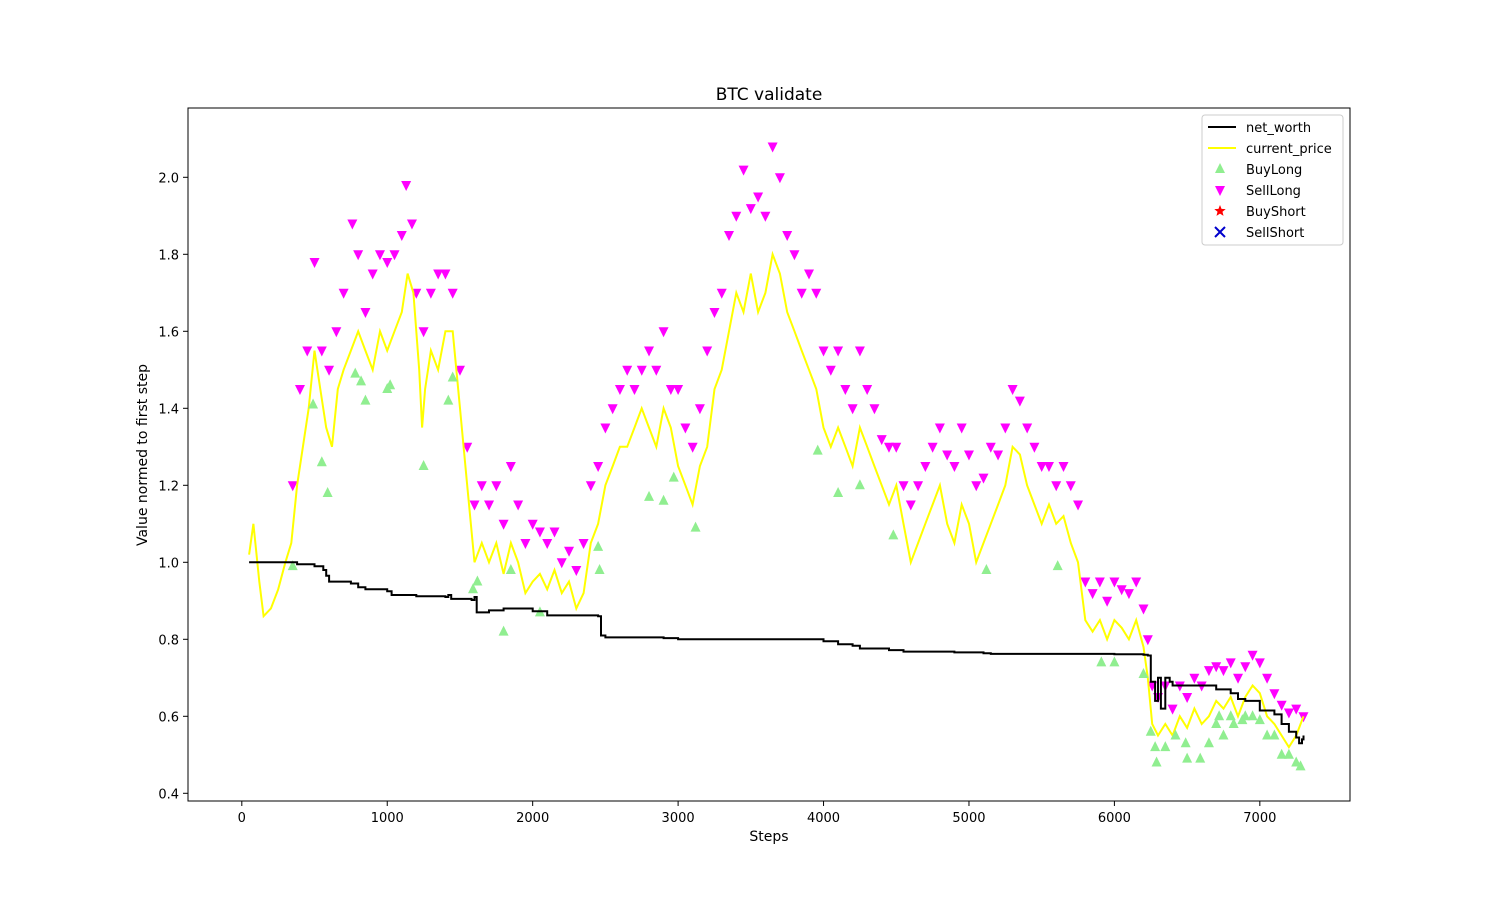  Describe the element at coordinates (387, 818) in the screenshot. I see `x-tick-label: 1000` at that location.